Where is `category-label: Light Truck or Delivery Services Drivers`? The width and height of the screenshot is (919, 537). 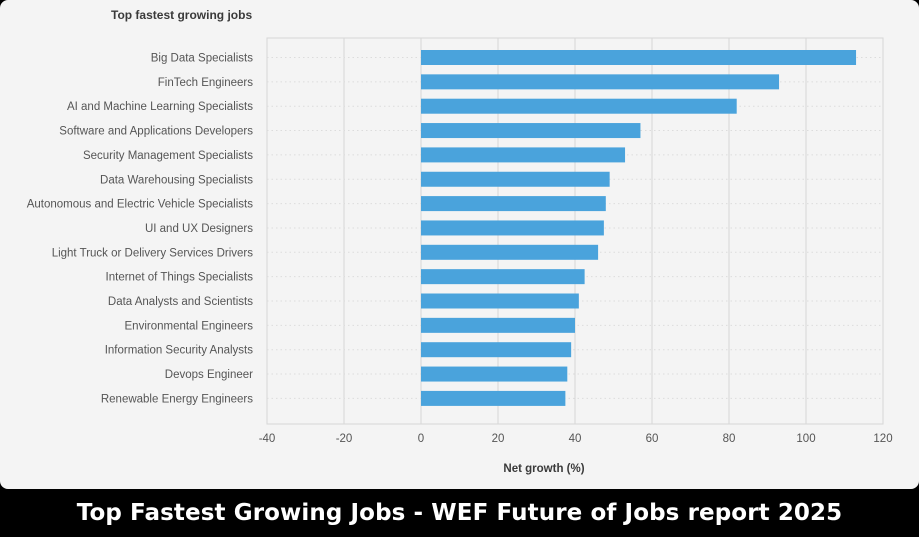 category-label: Light Truck or Delivery Services Drivers is located at coordinates (153, 253).